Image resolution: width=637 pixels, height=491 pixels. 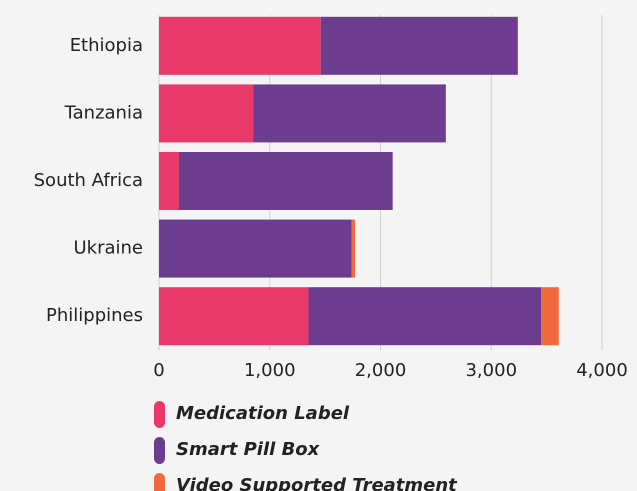 I want to click on legend-label: Smart Pill Box, so click(x=248, y=449).